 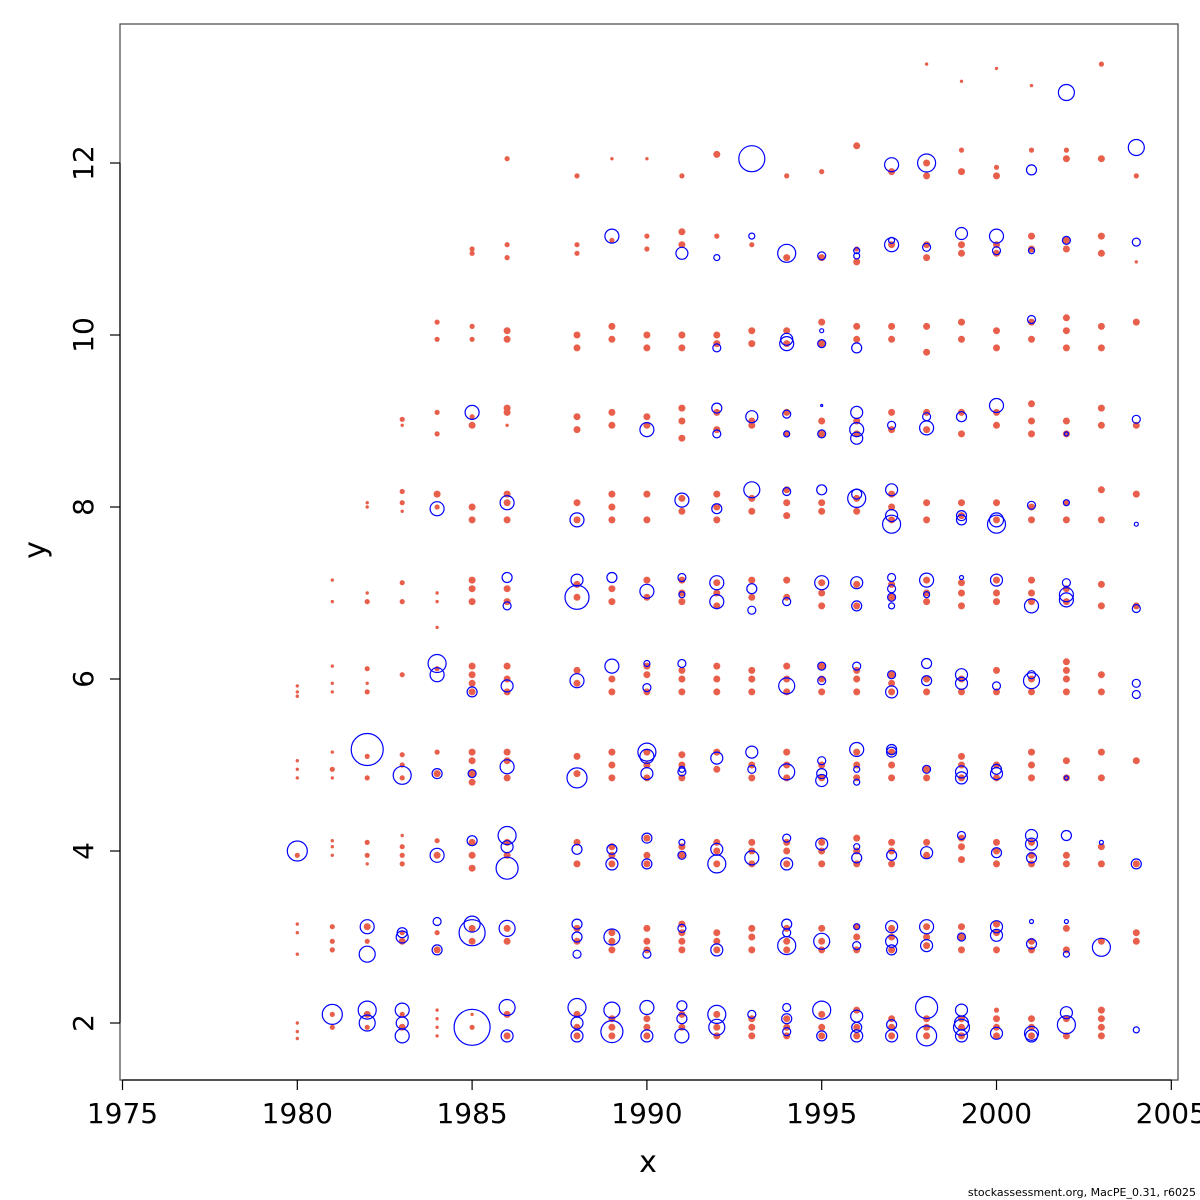 What do you see at coordinates (1168, 1113) in the screenshot?
I see `x-tick-label: 2005` at bounding box center [1168, 1113].